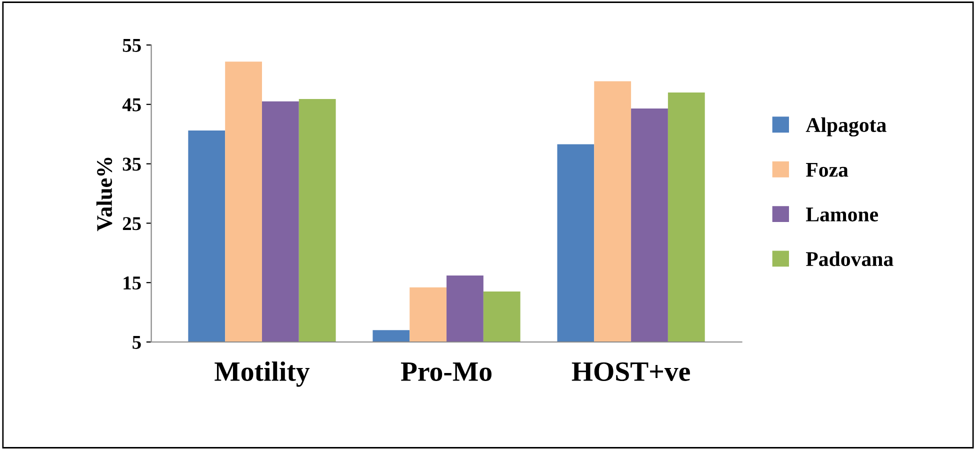  Describe the element at coordinates (136, 342) in the screenshot. I see `y-tick-label: 5` at that location.